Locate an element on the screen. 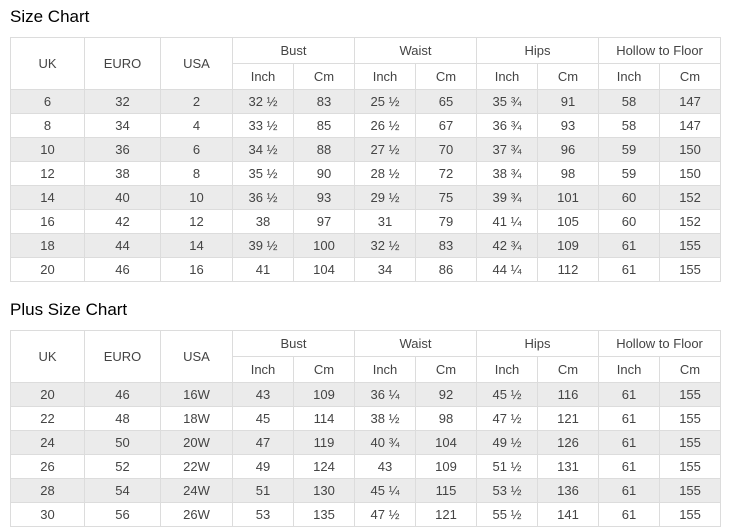 This screenshot has width=730, height=530. table-row: 14 40 10 36 ½ 93 29 ½ 75 39 ¾ 101 60 152 is located at coordinates (366, 197).